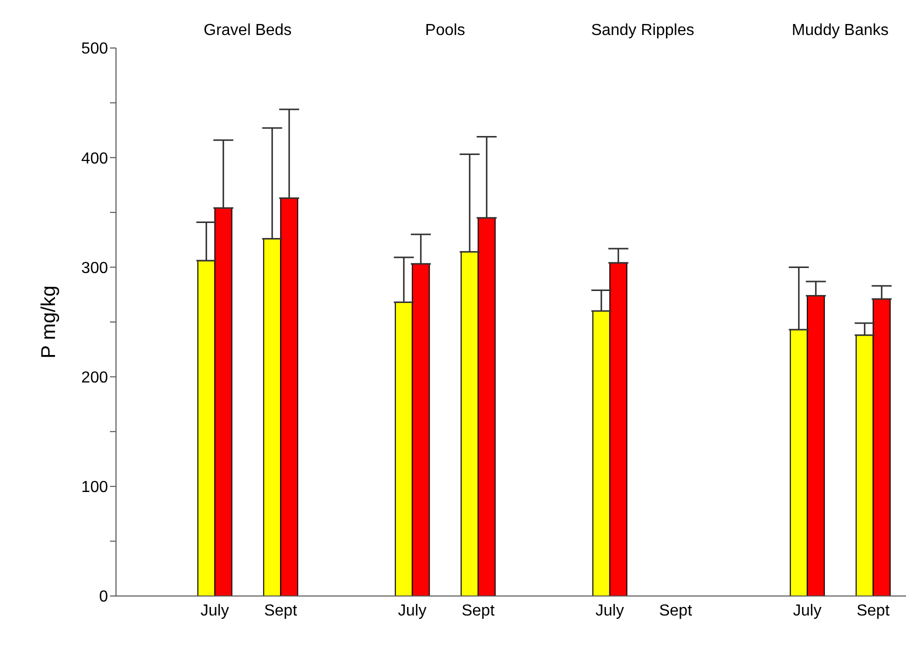 This screenshot has width=922, height=650. Describe the element at coordinates (94, 487) in the screenshot. I see `y-tick-label: 100` at that location.